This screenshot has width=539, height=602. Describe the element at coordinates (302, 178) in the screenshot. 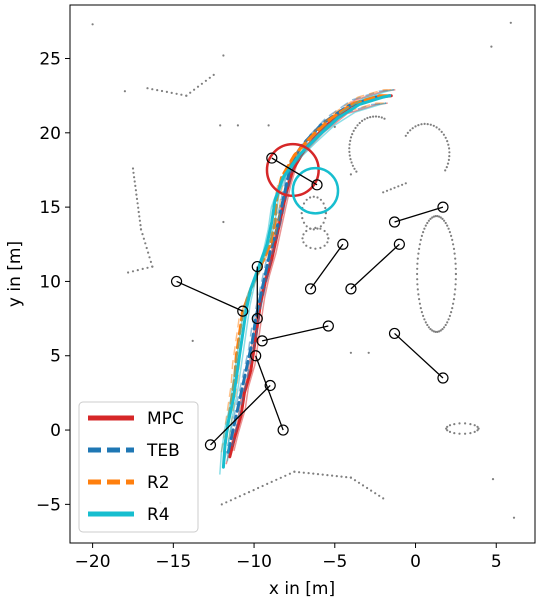

I see `robot-circles` at that location.